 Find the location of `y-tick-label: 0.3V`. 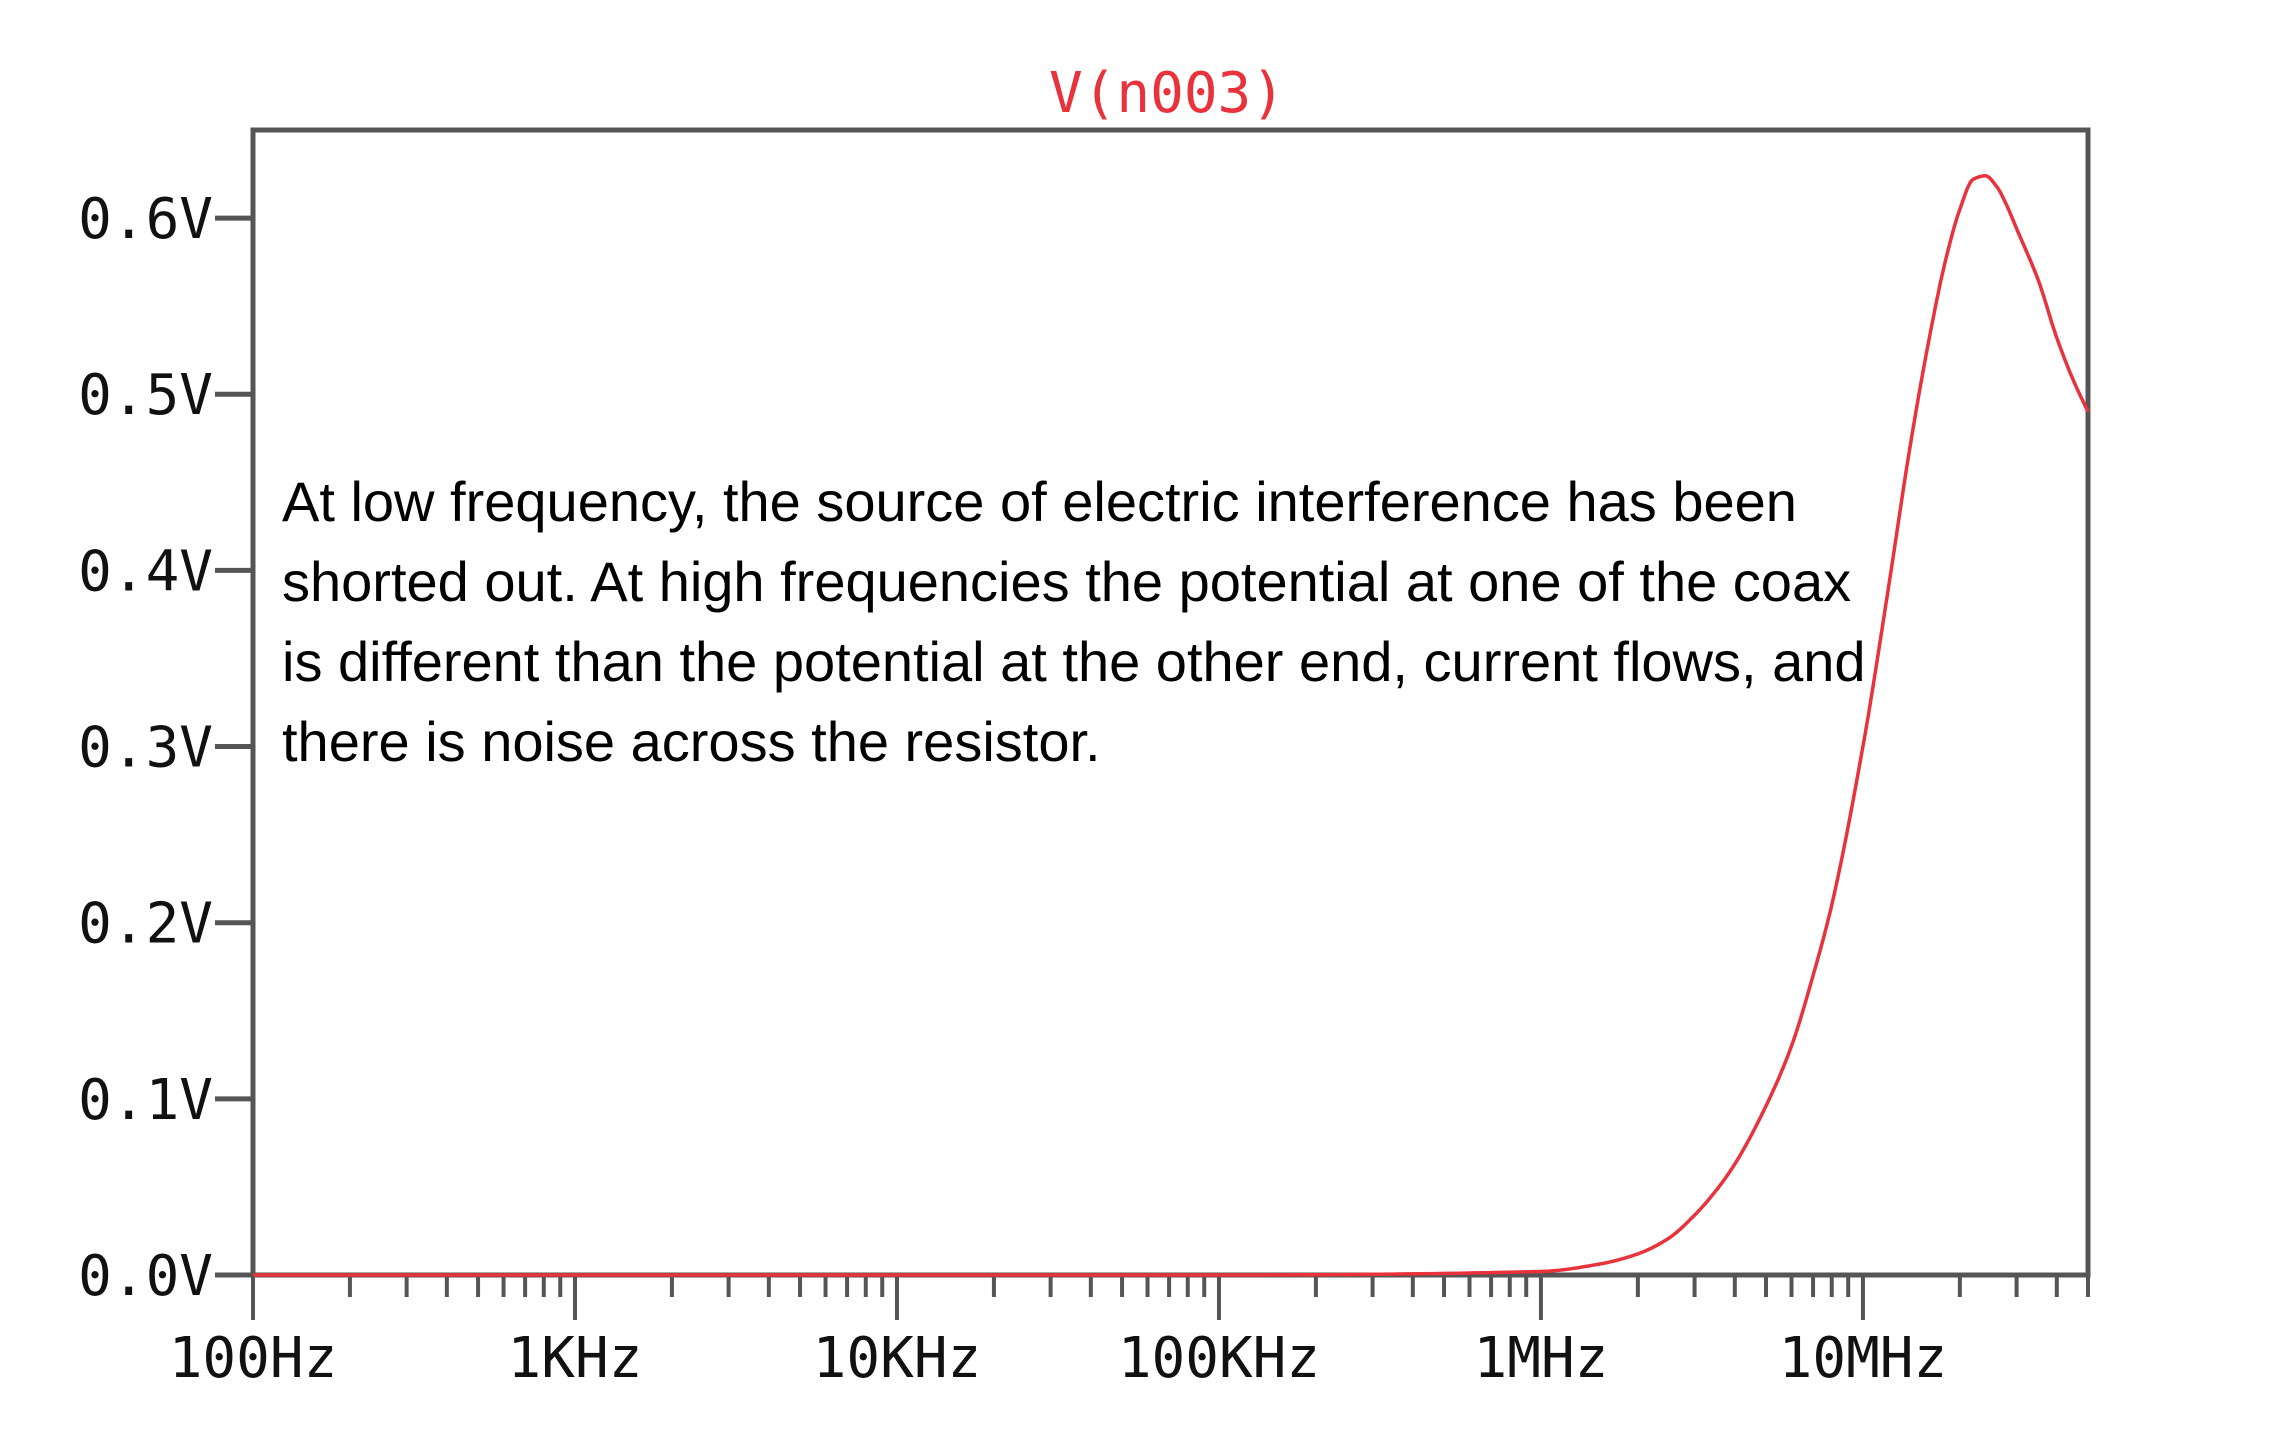

y-tick-label: 0.3V is located at coordinates (145, 748).